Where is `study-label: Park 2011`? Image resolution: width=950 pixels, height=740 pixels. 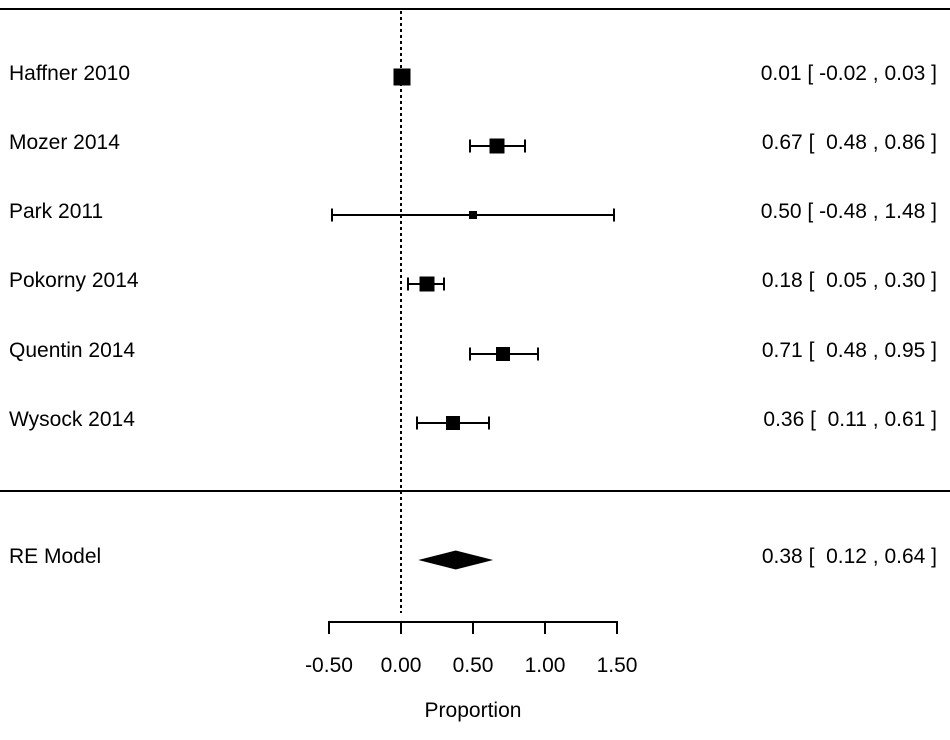 study-label: Park 2011 is located at coordinates (56, 211).